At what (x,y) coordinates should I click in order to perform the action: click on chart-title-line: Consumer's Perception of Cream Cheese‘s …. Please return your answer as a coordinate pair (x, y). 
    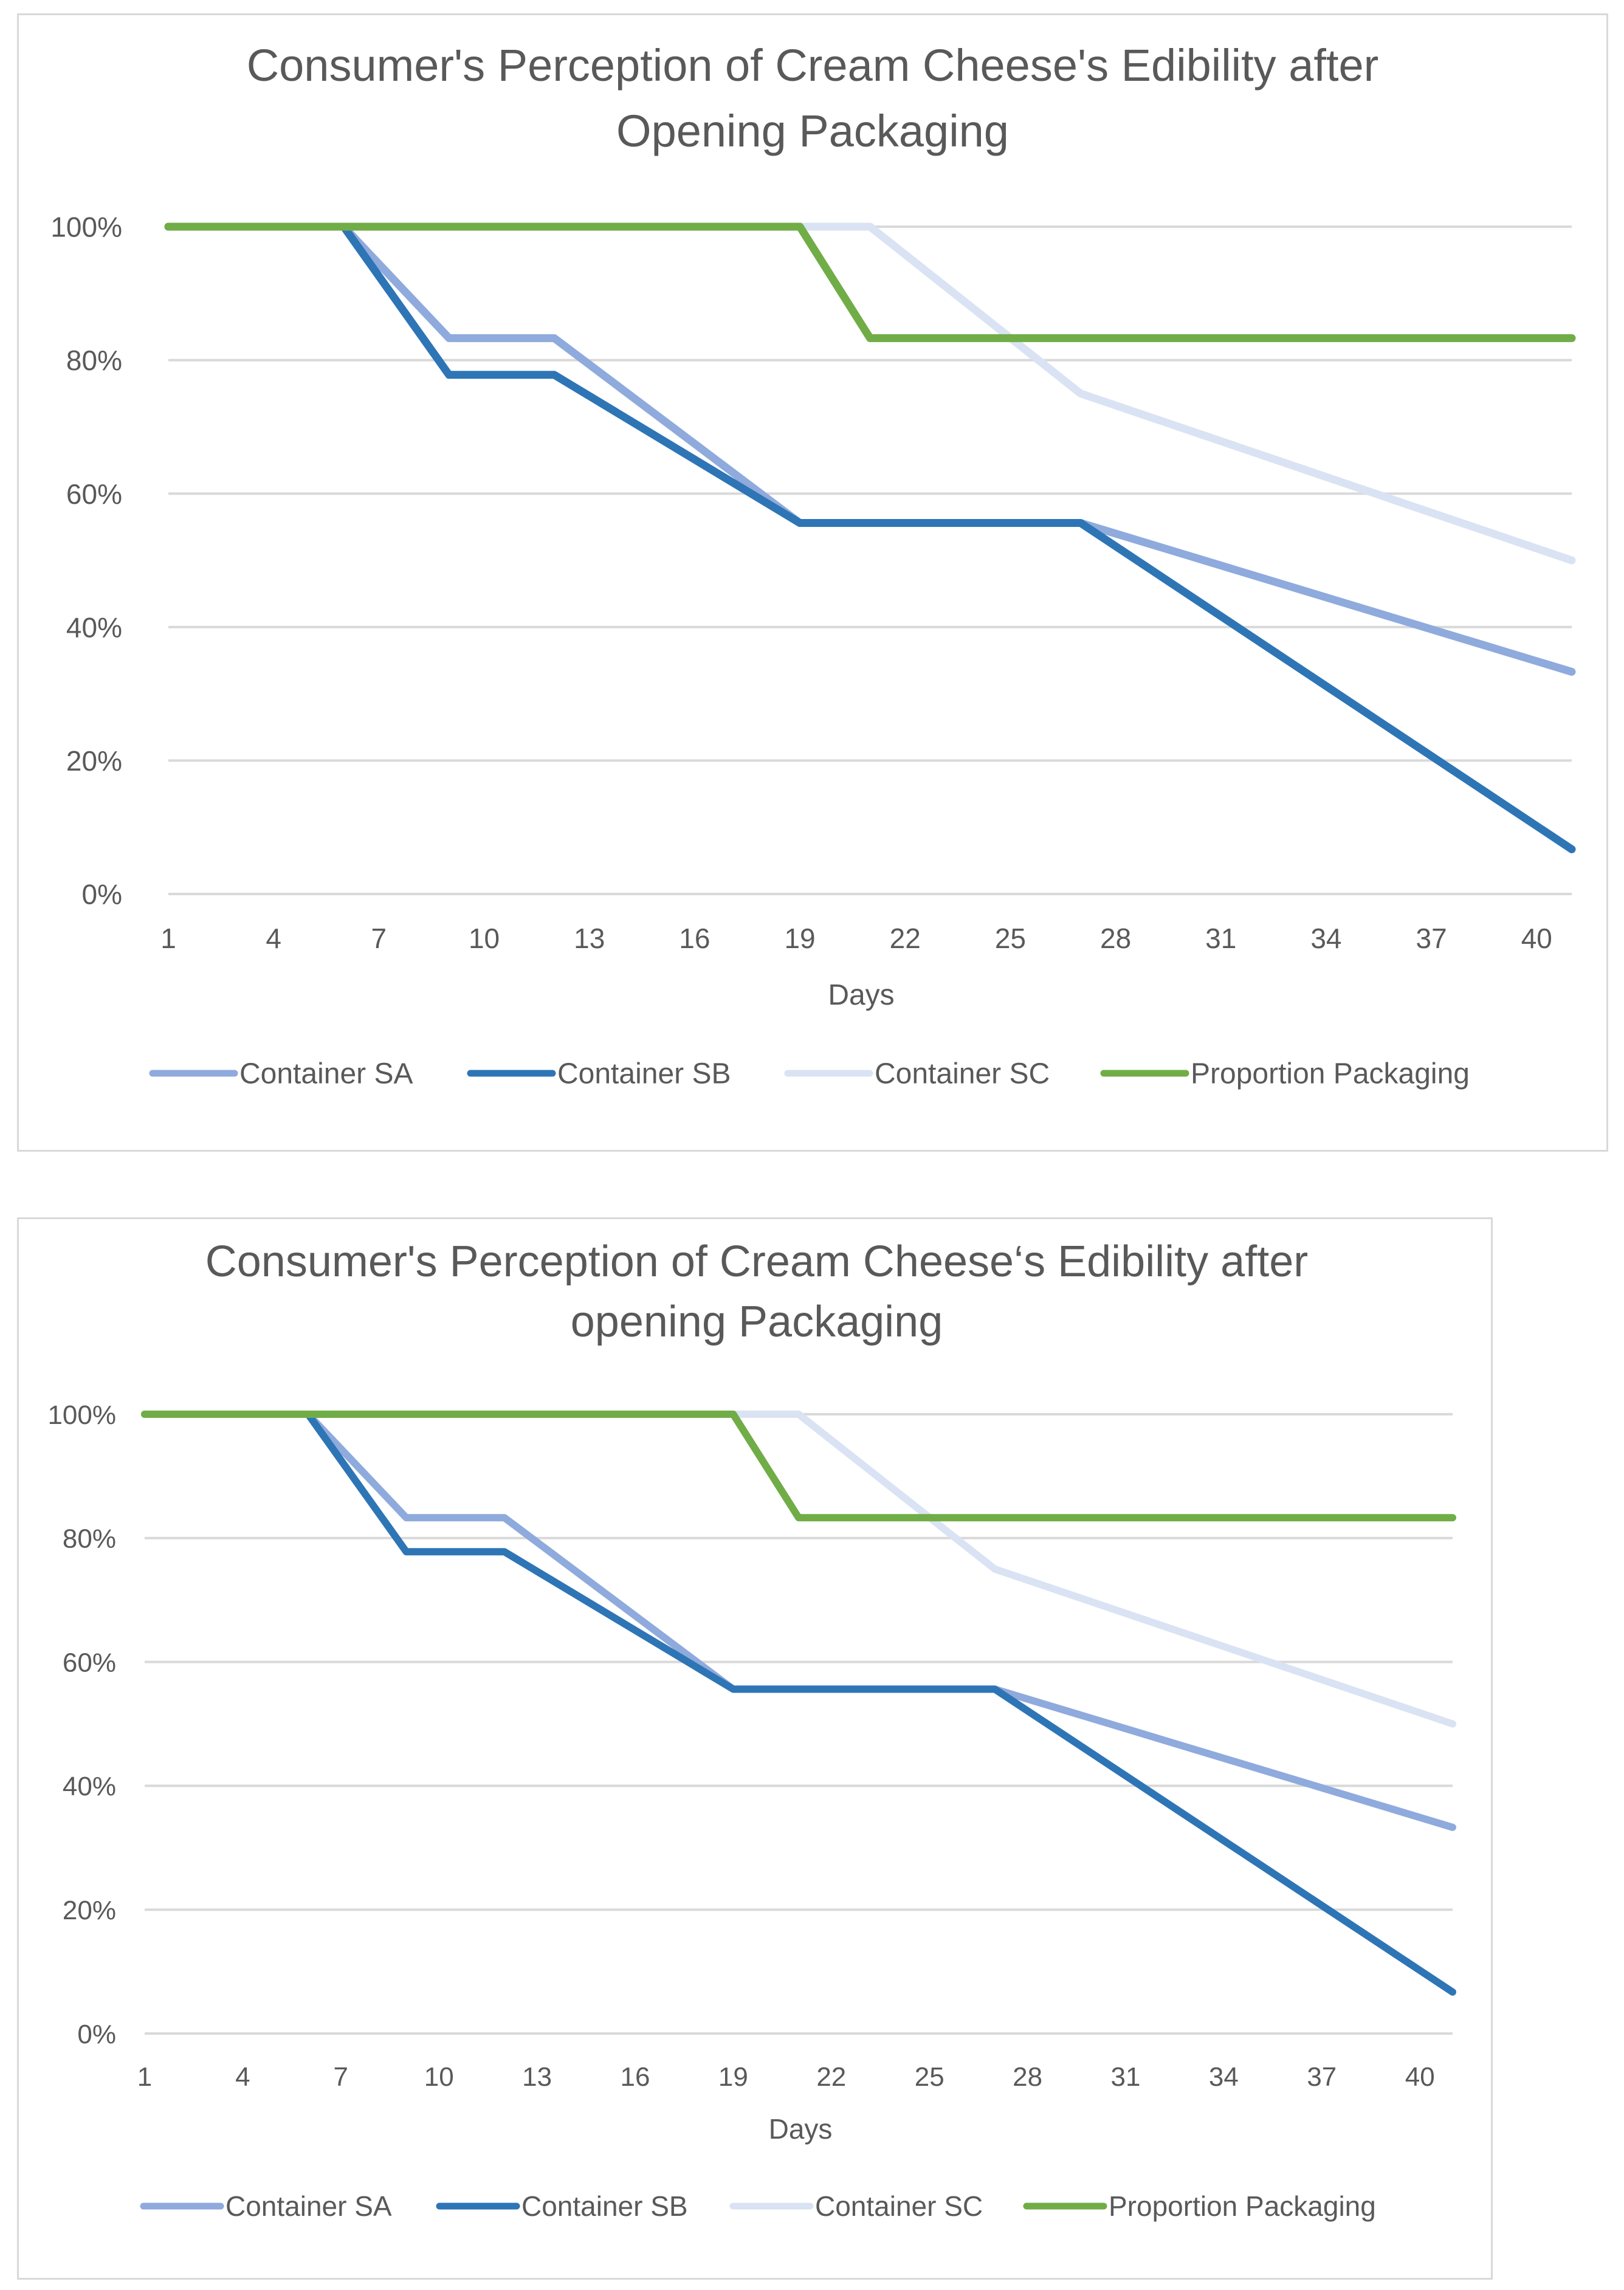
    Looking at the image, I should click on (757, 1262).